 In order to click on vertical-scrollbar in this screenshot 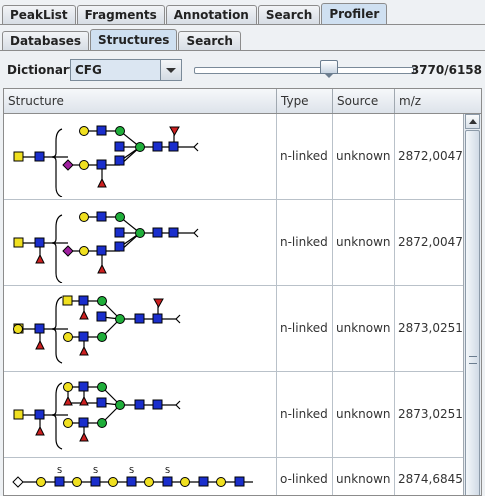, I will do `click(472, 304)`.